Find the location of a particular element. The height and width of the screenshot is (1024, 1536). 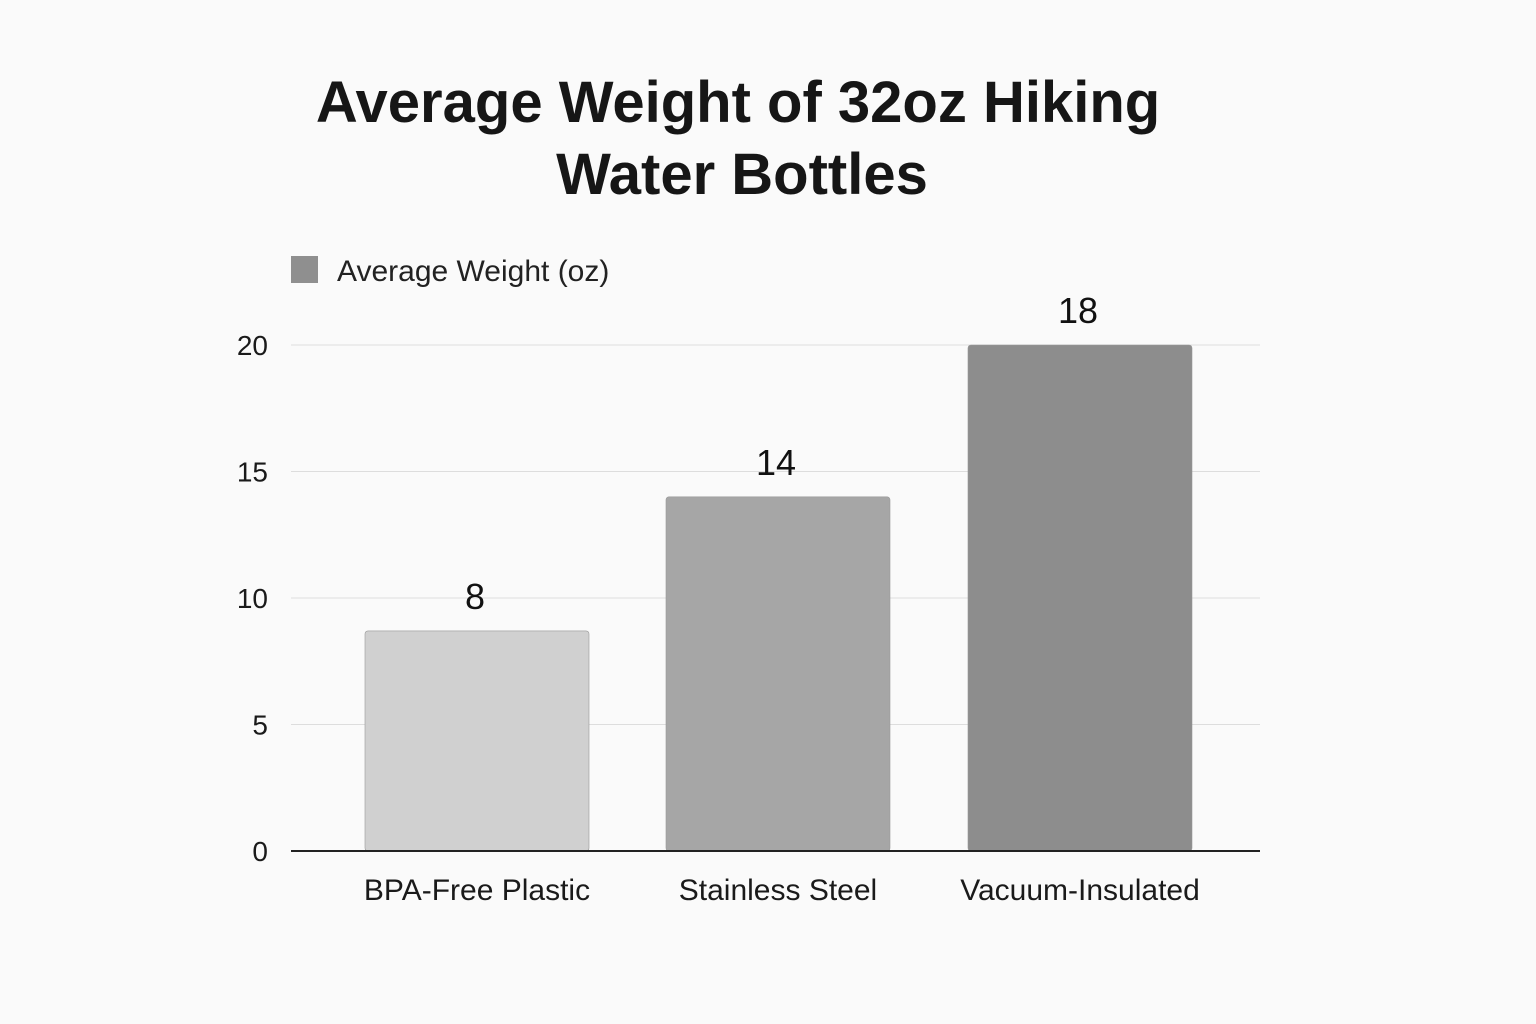

data-label: 18 is located at coordinates (1078, 310).